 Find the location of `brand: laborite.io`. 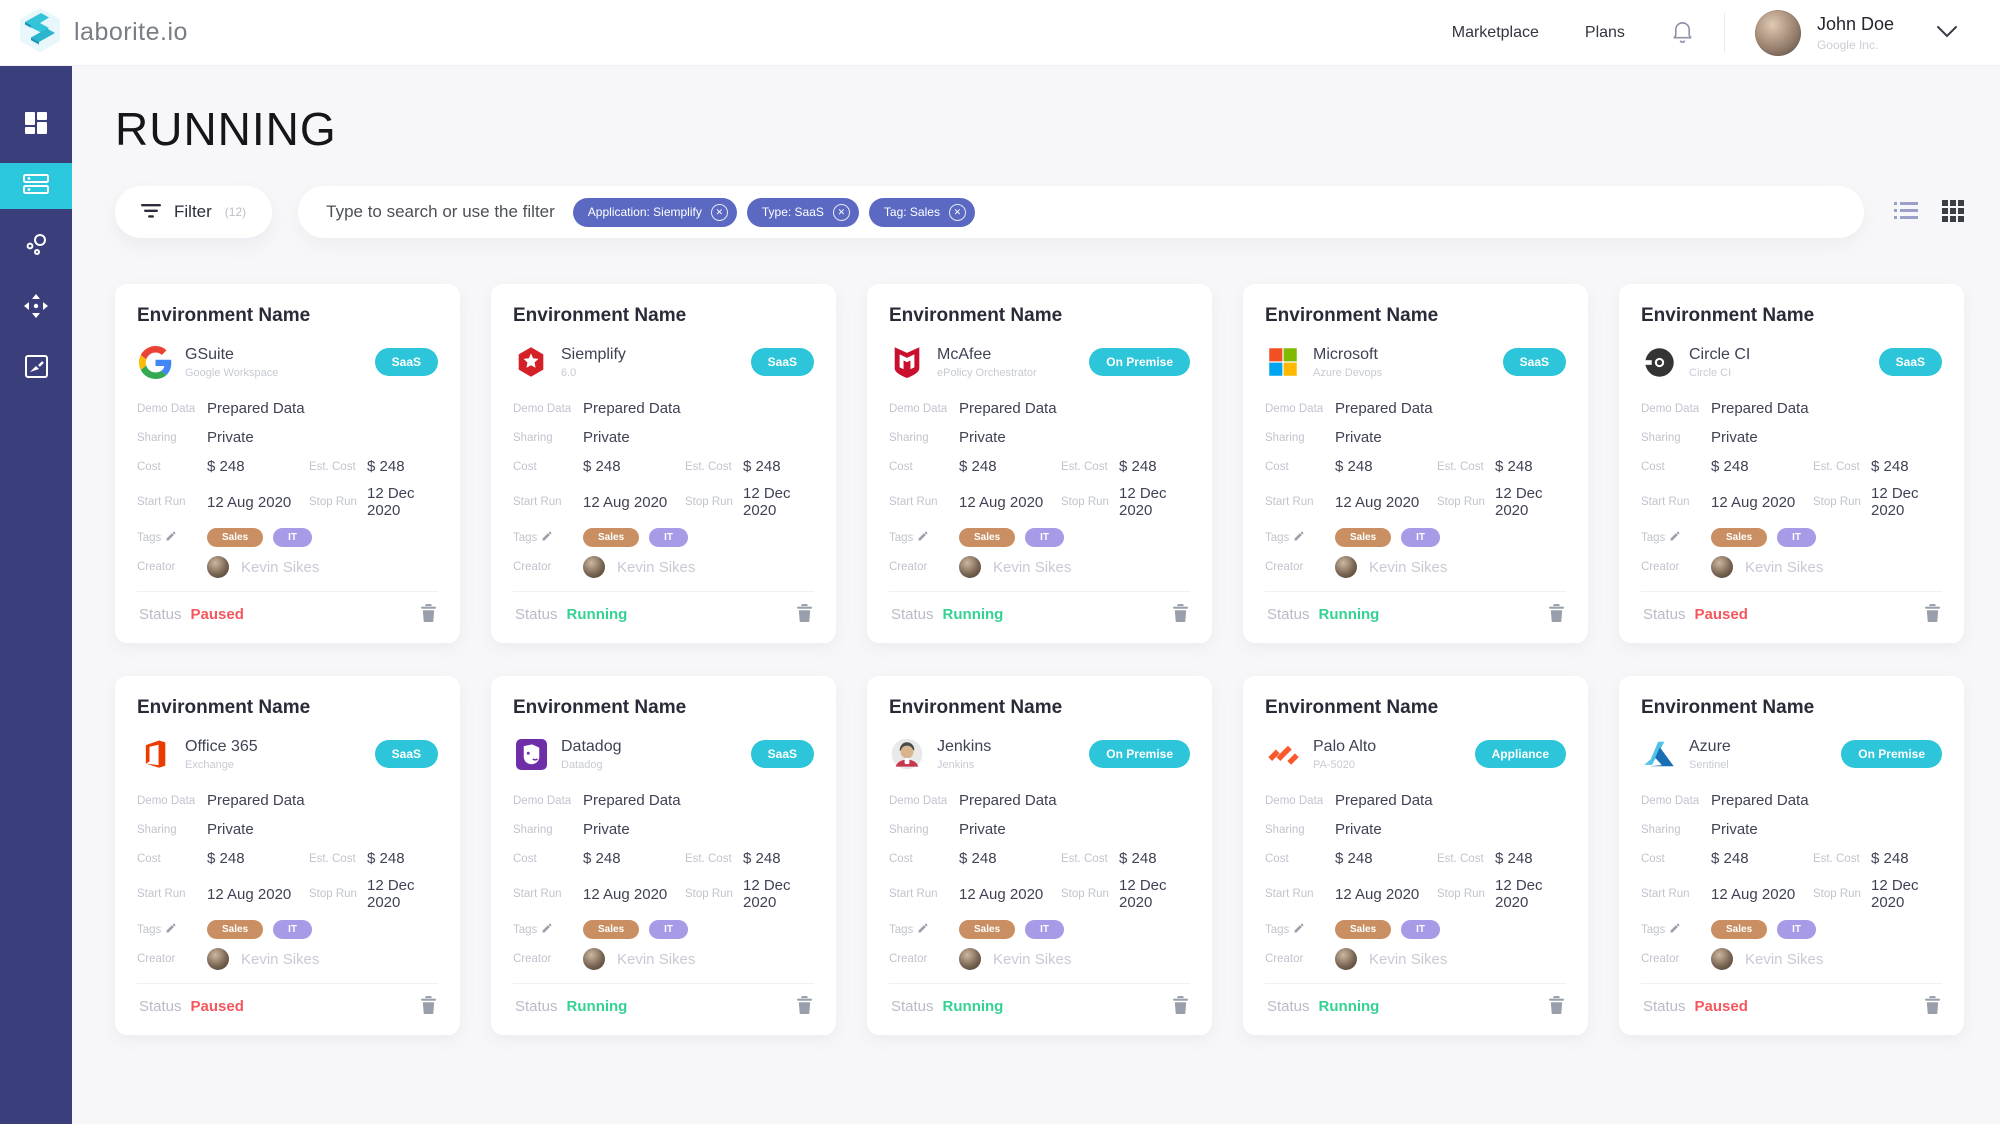

brand: laborite.io is located at coordinates (103, 32).